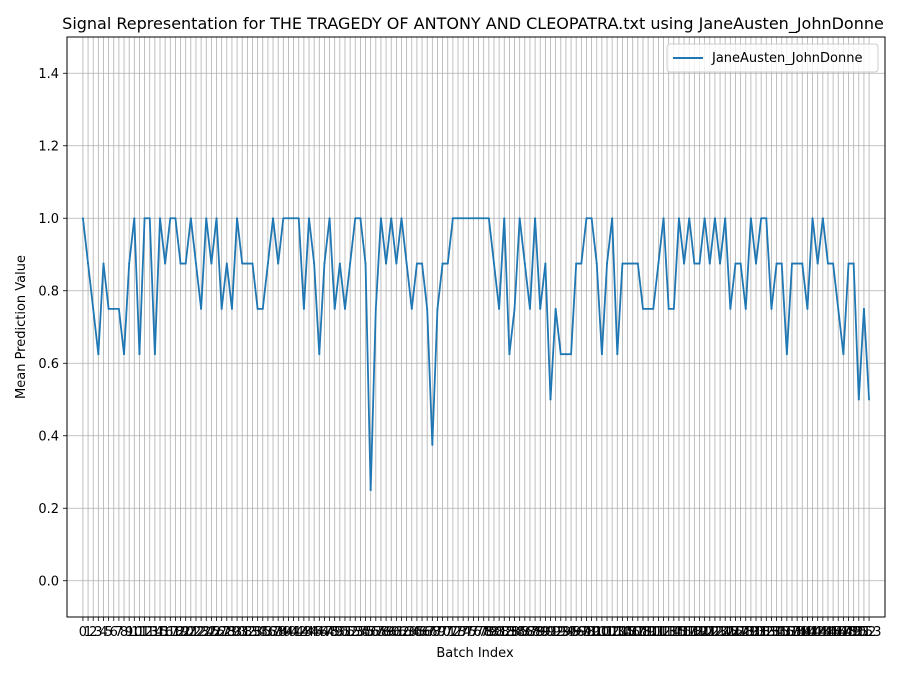 The width and height of the screenshot is (900, 675). Describe the element at coordinates (519, 632) in the screenshot. I see `x-tick-label: 85` at that location.